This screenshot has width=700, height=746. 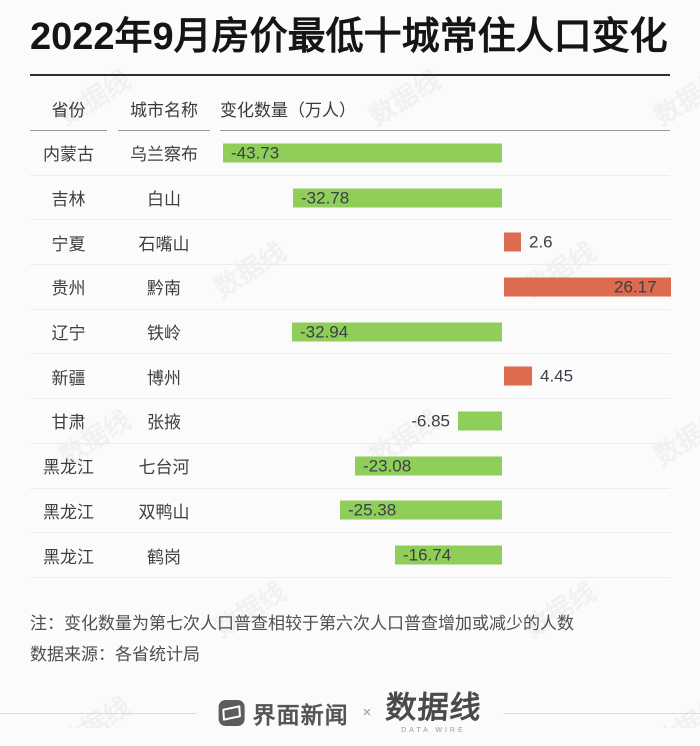 I want to click on note-line: 注：变化数量为第七次人口普查相较于第六次人口普查增加或减少的人数, so click(x=302, y=623).